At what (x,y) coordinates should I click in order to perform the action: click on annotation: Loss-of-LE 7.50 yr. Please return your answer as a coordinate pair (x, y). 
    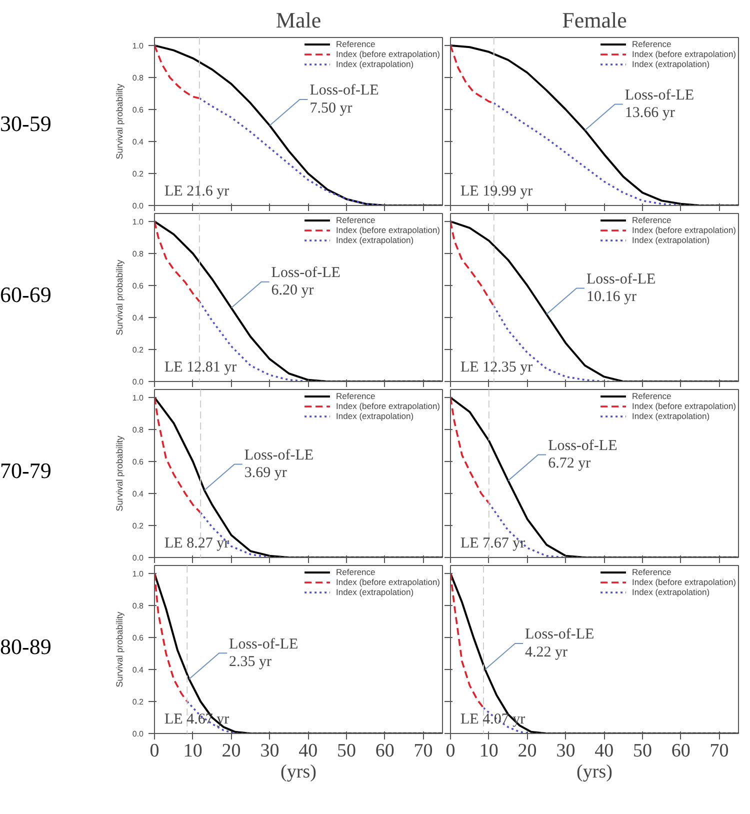
    Looking at the image, I should click on (344, 99).